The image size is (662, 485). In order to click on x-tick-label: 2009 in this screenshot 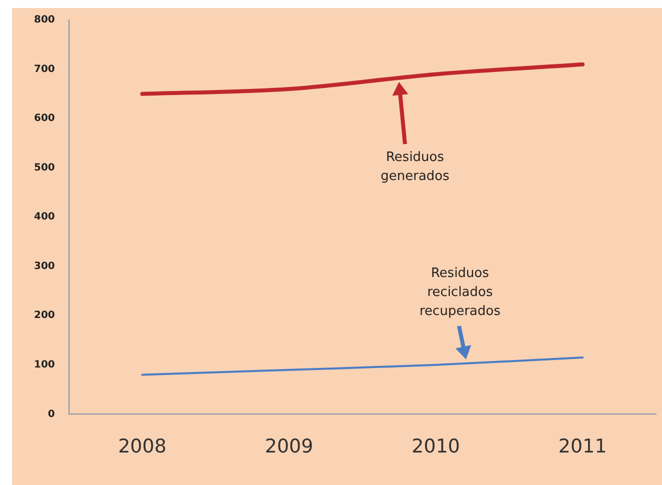, I will do `click(289, 447)`.